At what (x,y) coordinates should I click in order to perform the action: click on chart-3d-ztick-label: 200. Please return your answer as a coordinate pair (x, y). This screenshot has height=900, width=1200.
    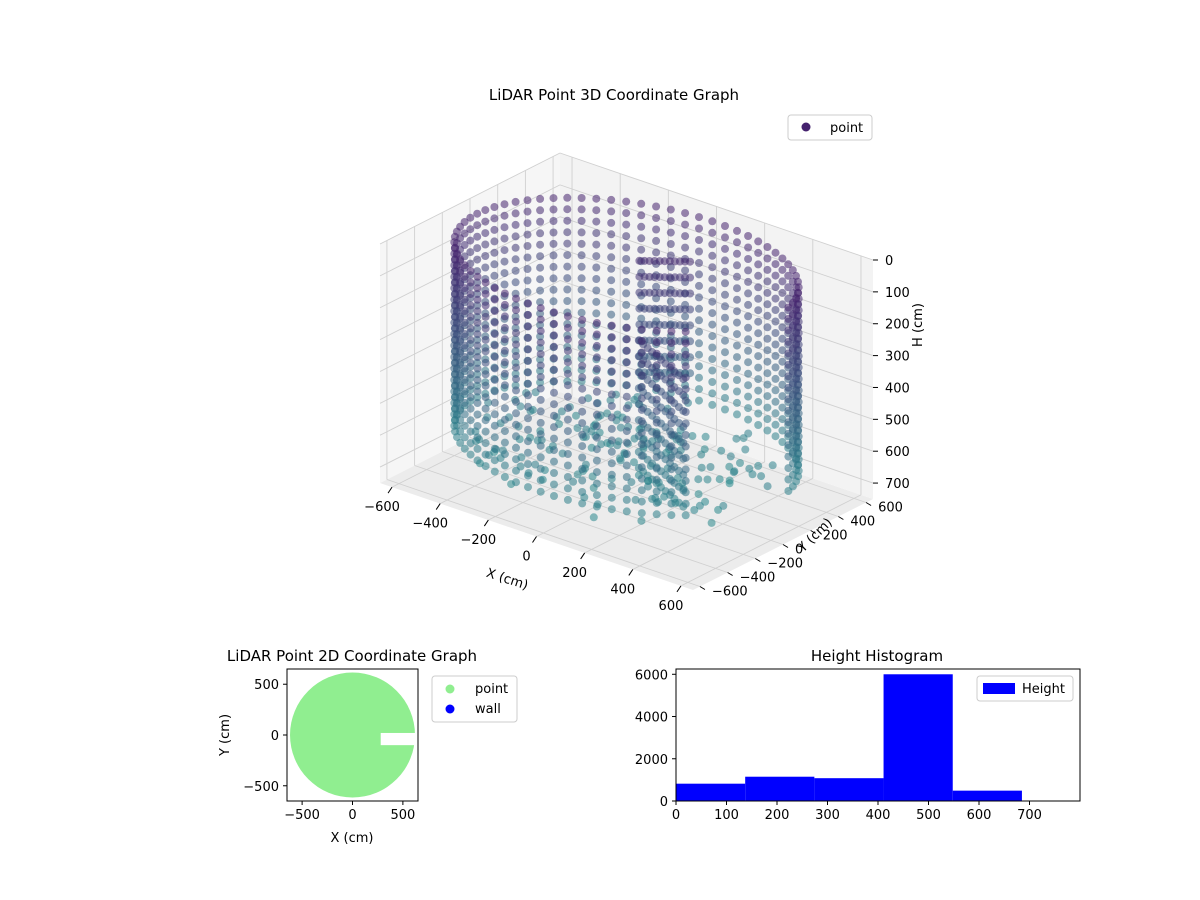
    Looking at the image, I should click on (897, 325).